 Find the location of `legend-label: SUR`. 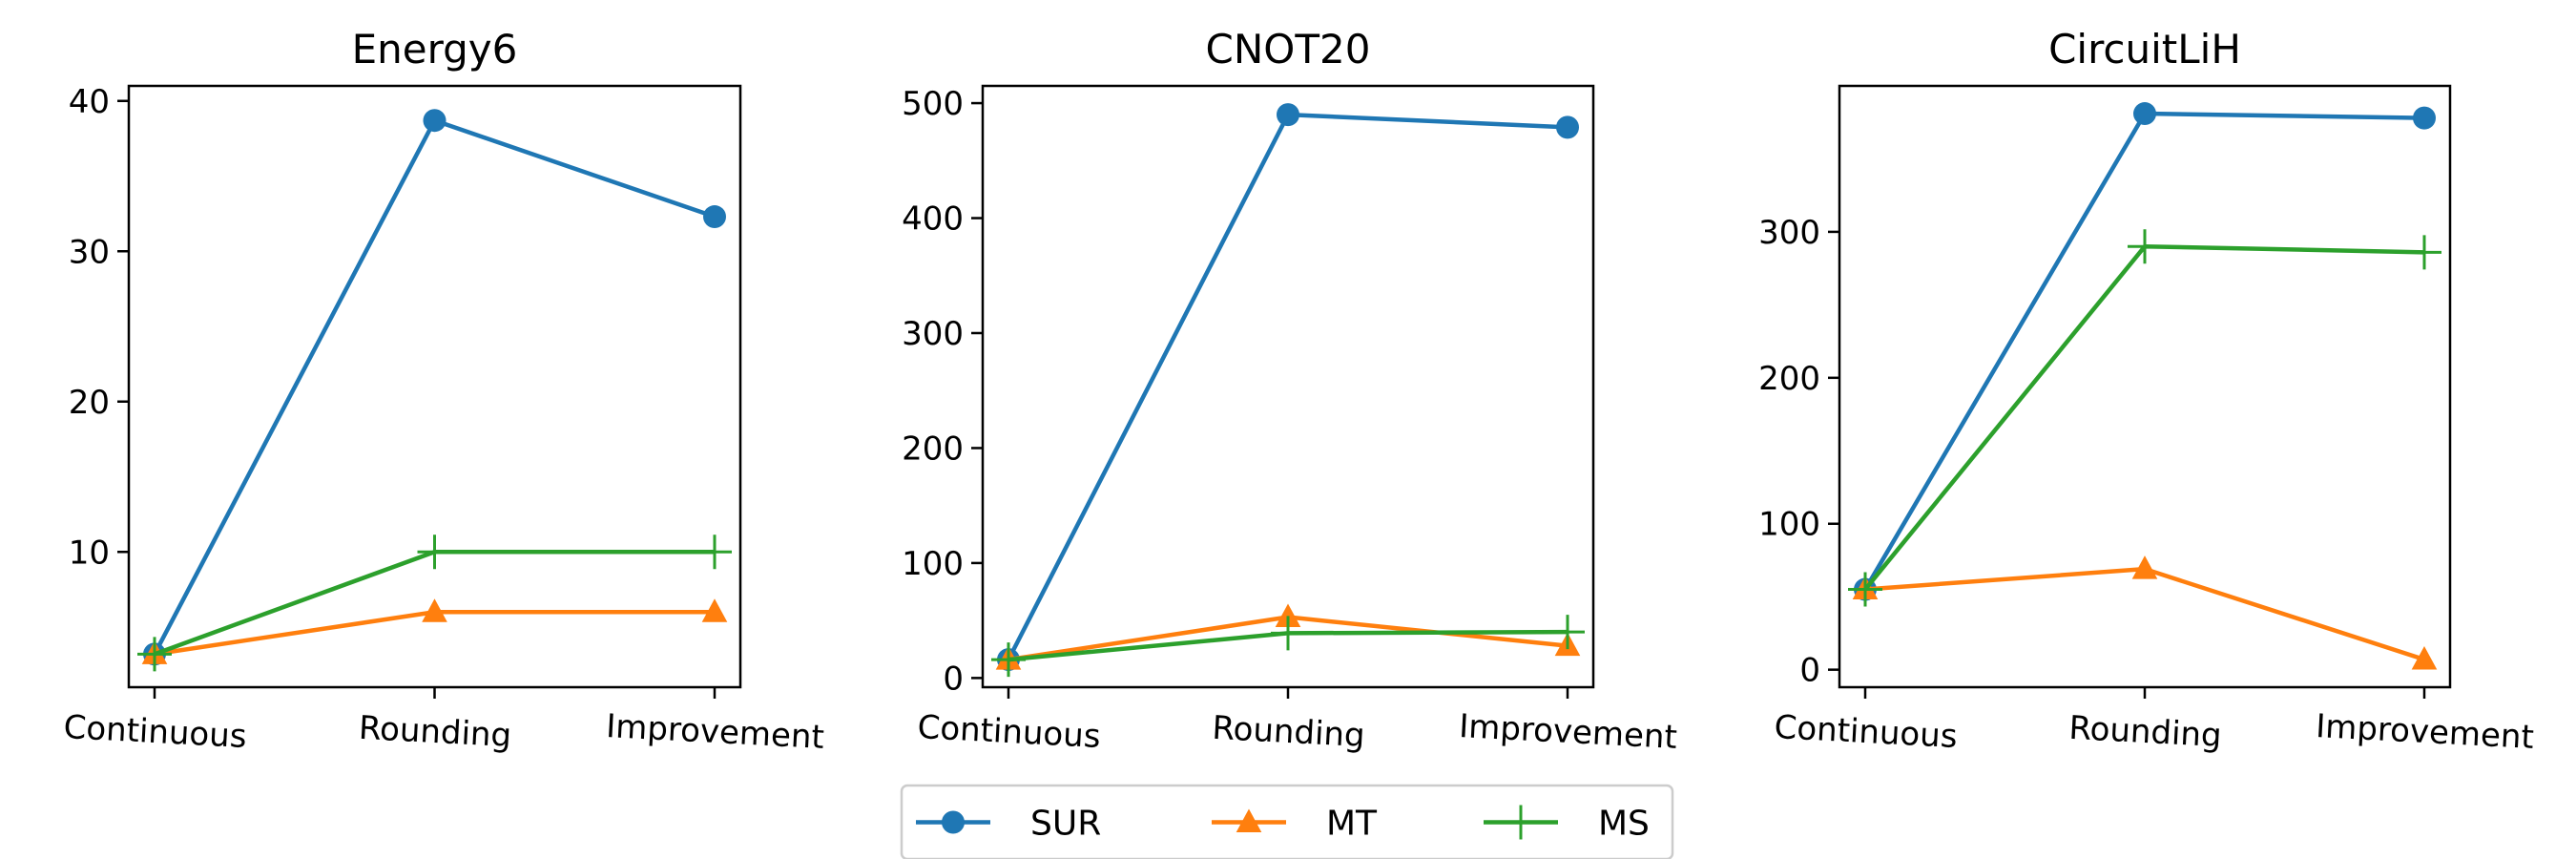

legend-label: SUR is located at coordinates (1065, 824).